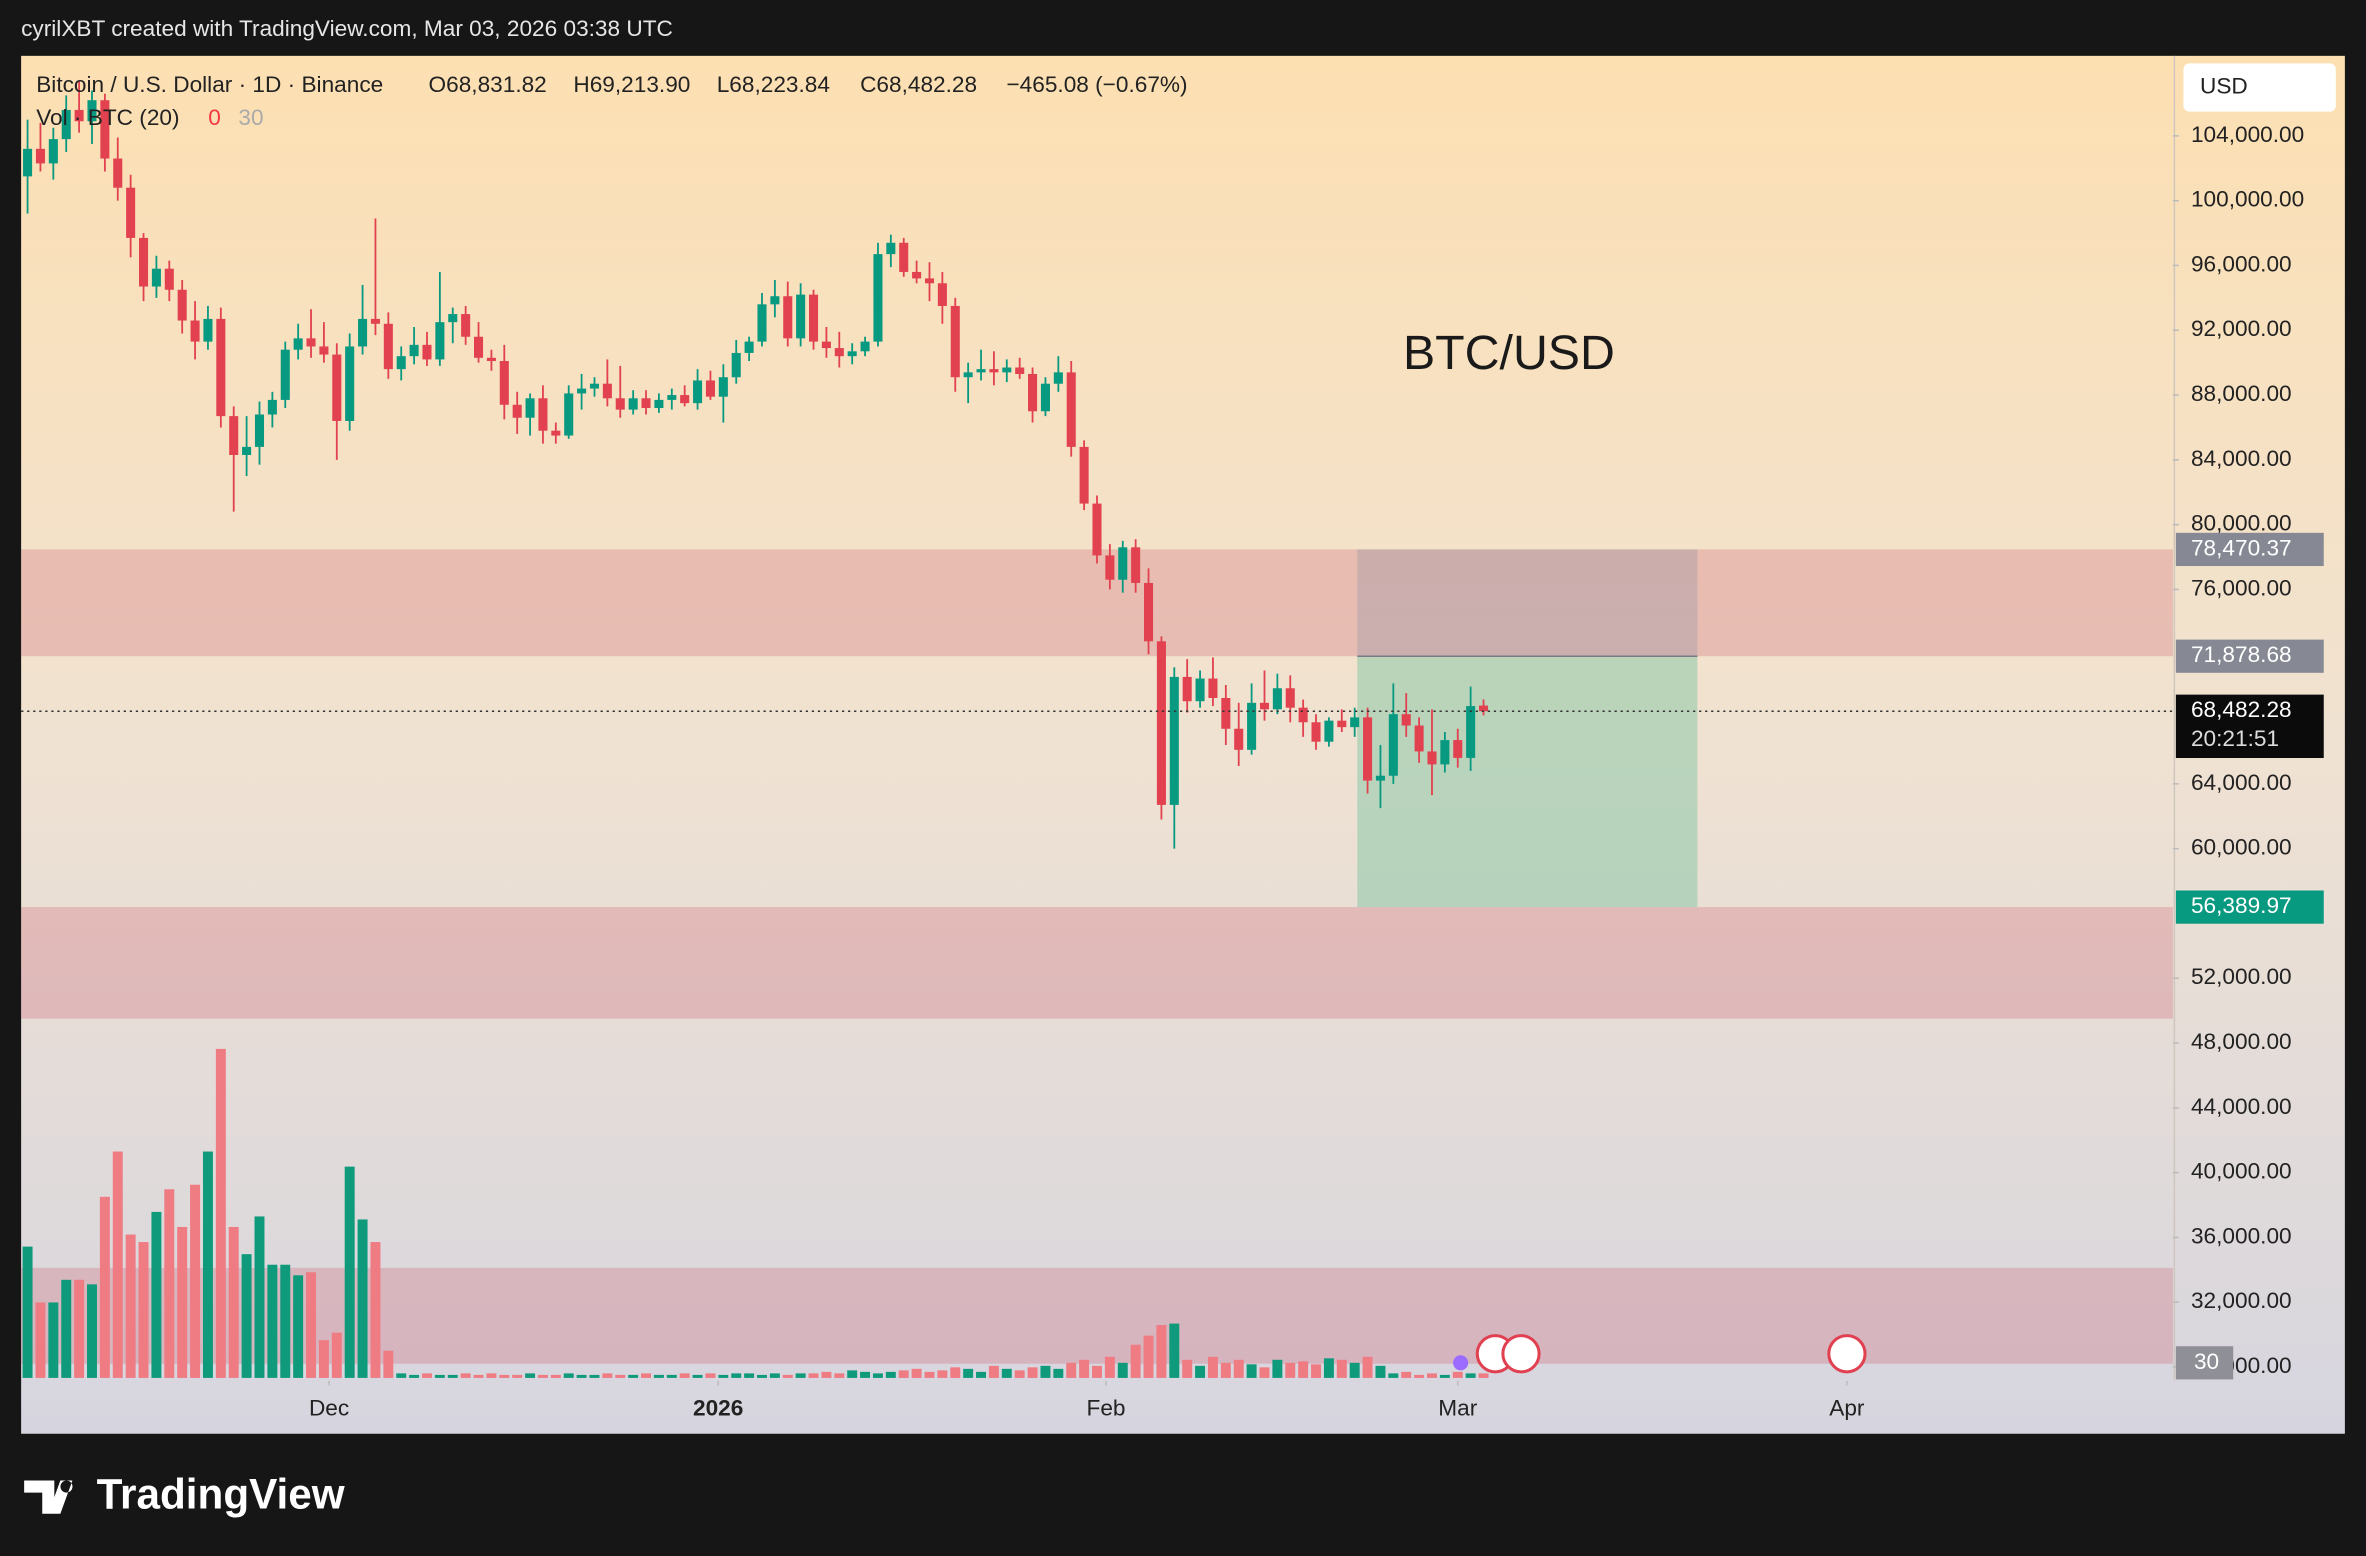 This screenshot has height=1556, width=2366. I want to click on y-tick-label: 52,000.00, so click(2241, 976).